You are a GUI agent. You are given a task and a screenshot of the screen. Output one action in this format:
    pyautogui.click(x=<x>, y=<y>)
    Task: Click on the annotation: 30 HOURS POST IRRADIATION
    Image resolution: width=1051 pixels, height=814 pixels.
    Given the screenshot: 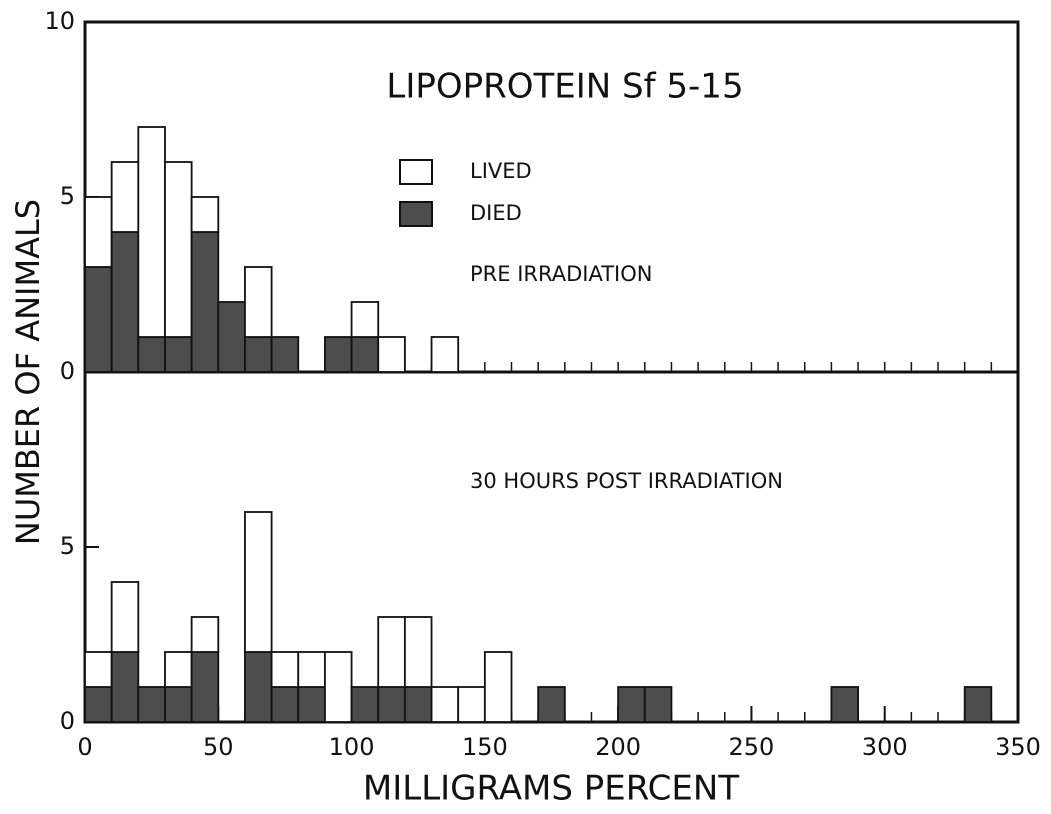 What is the action you would take?
    pyautogui.click(x=626, y=481)
    